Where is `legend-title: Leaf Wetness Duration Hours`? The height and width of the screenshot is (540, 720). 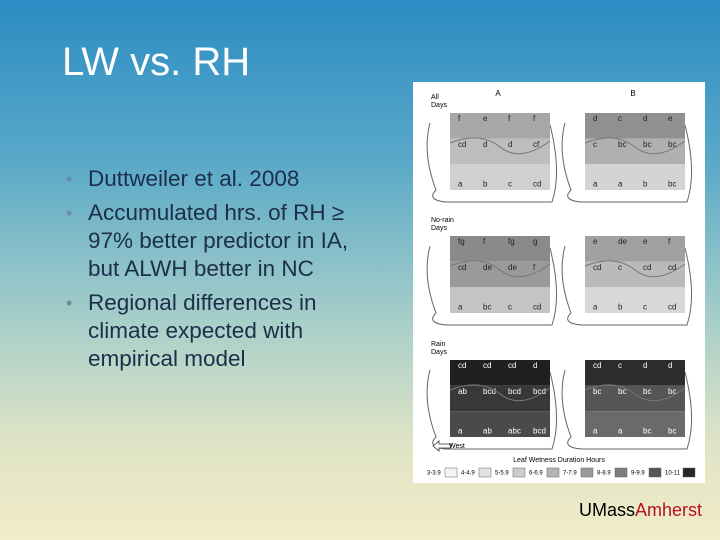
legend-title: Leaf Wetness Duration Hours is located at coordinates (559, 460).